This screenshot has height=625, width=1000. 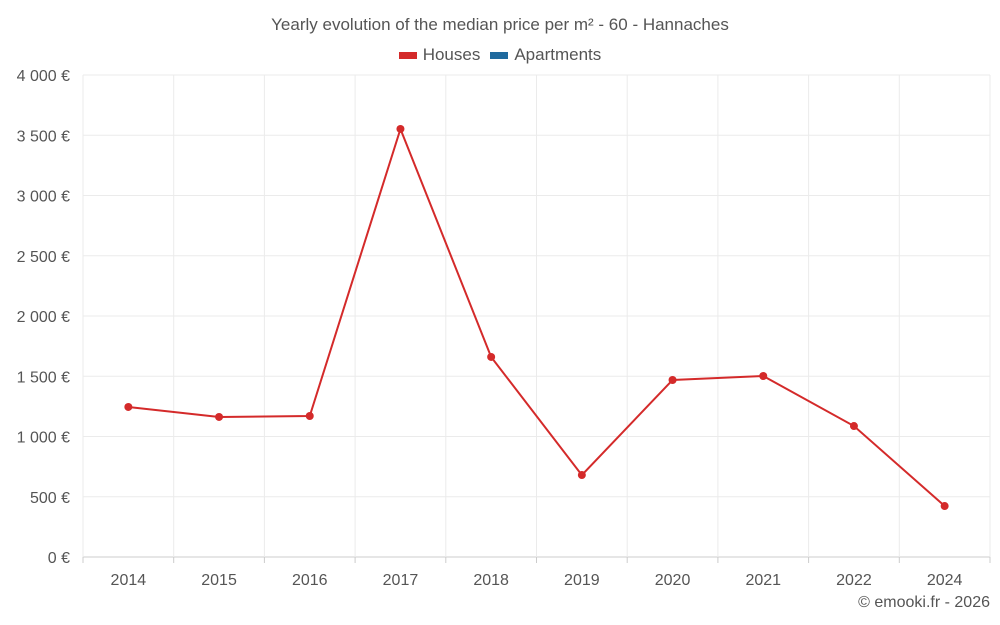 I want to click on x-tick-label: 2018, so click(x=491, y=580).